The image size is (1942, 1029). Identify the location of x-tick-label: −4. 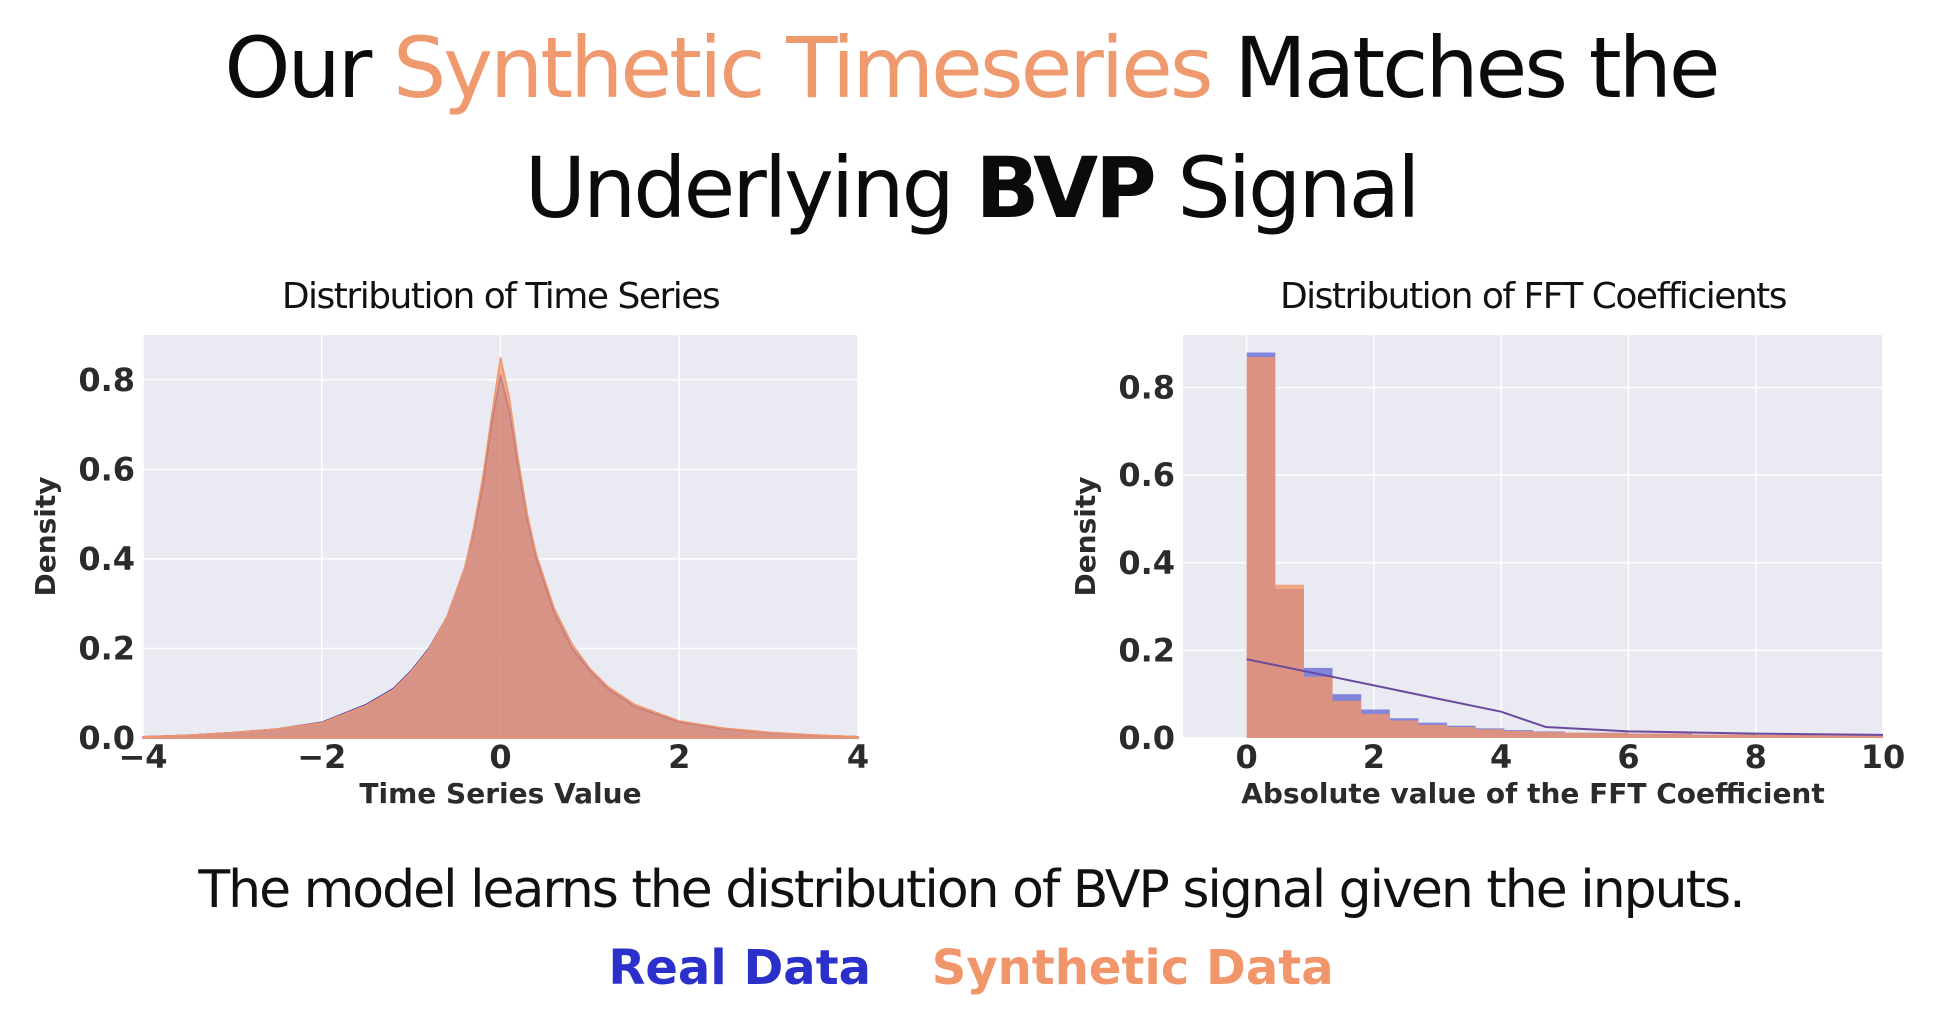
(142, 757).